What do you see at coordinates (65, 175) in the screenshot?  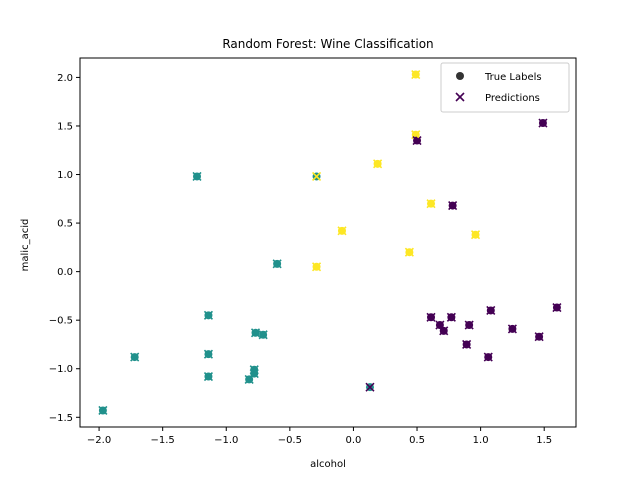 I see `y-tick-label: 1.0` at bounding box center [65, 175].